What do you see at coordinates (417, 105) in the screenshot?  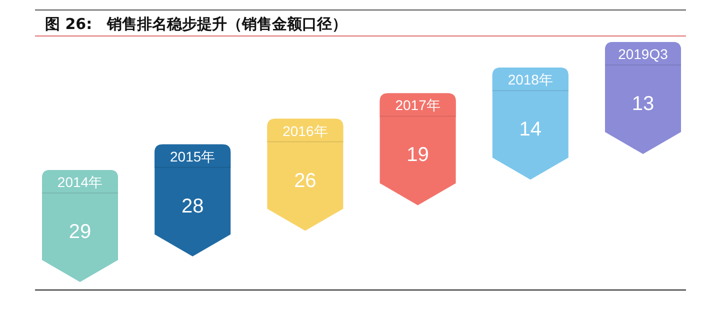 I see `category-label: 2017年` at bounding box center [417, 105].